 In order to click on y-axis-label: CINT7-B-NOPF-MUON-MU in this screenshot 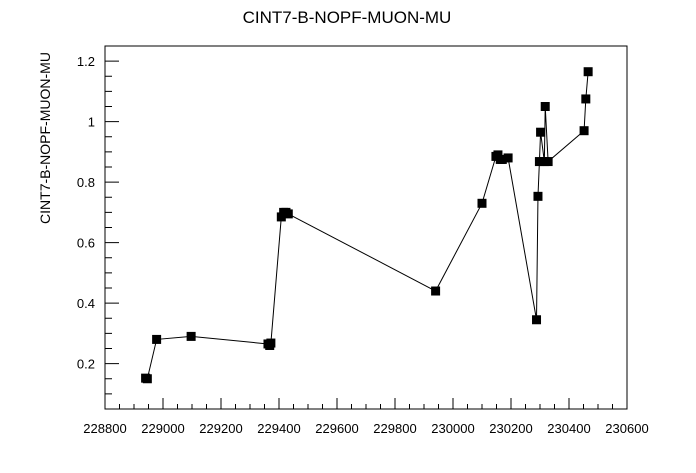, I will do `click(45, 138)`.